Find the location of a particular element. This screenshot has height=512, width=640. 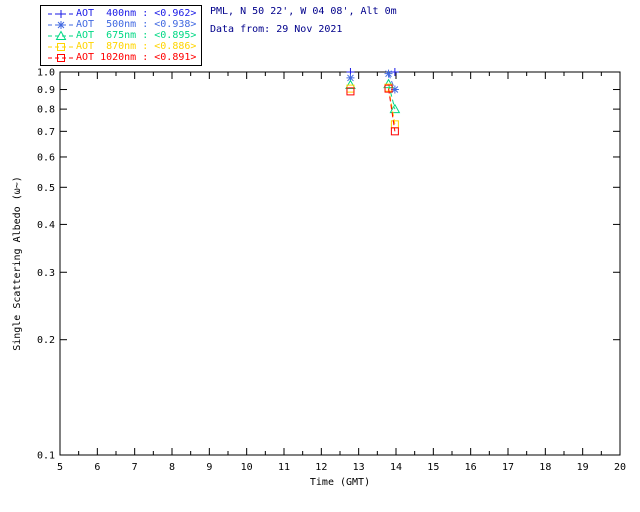

y-tick-label: 0.6 is located at coordinates (46, 157).